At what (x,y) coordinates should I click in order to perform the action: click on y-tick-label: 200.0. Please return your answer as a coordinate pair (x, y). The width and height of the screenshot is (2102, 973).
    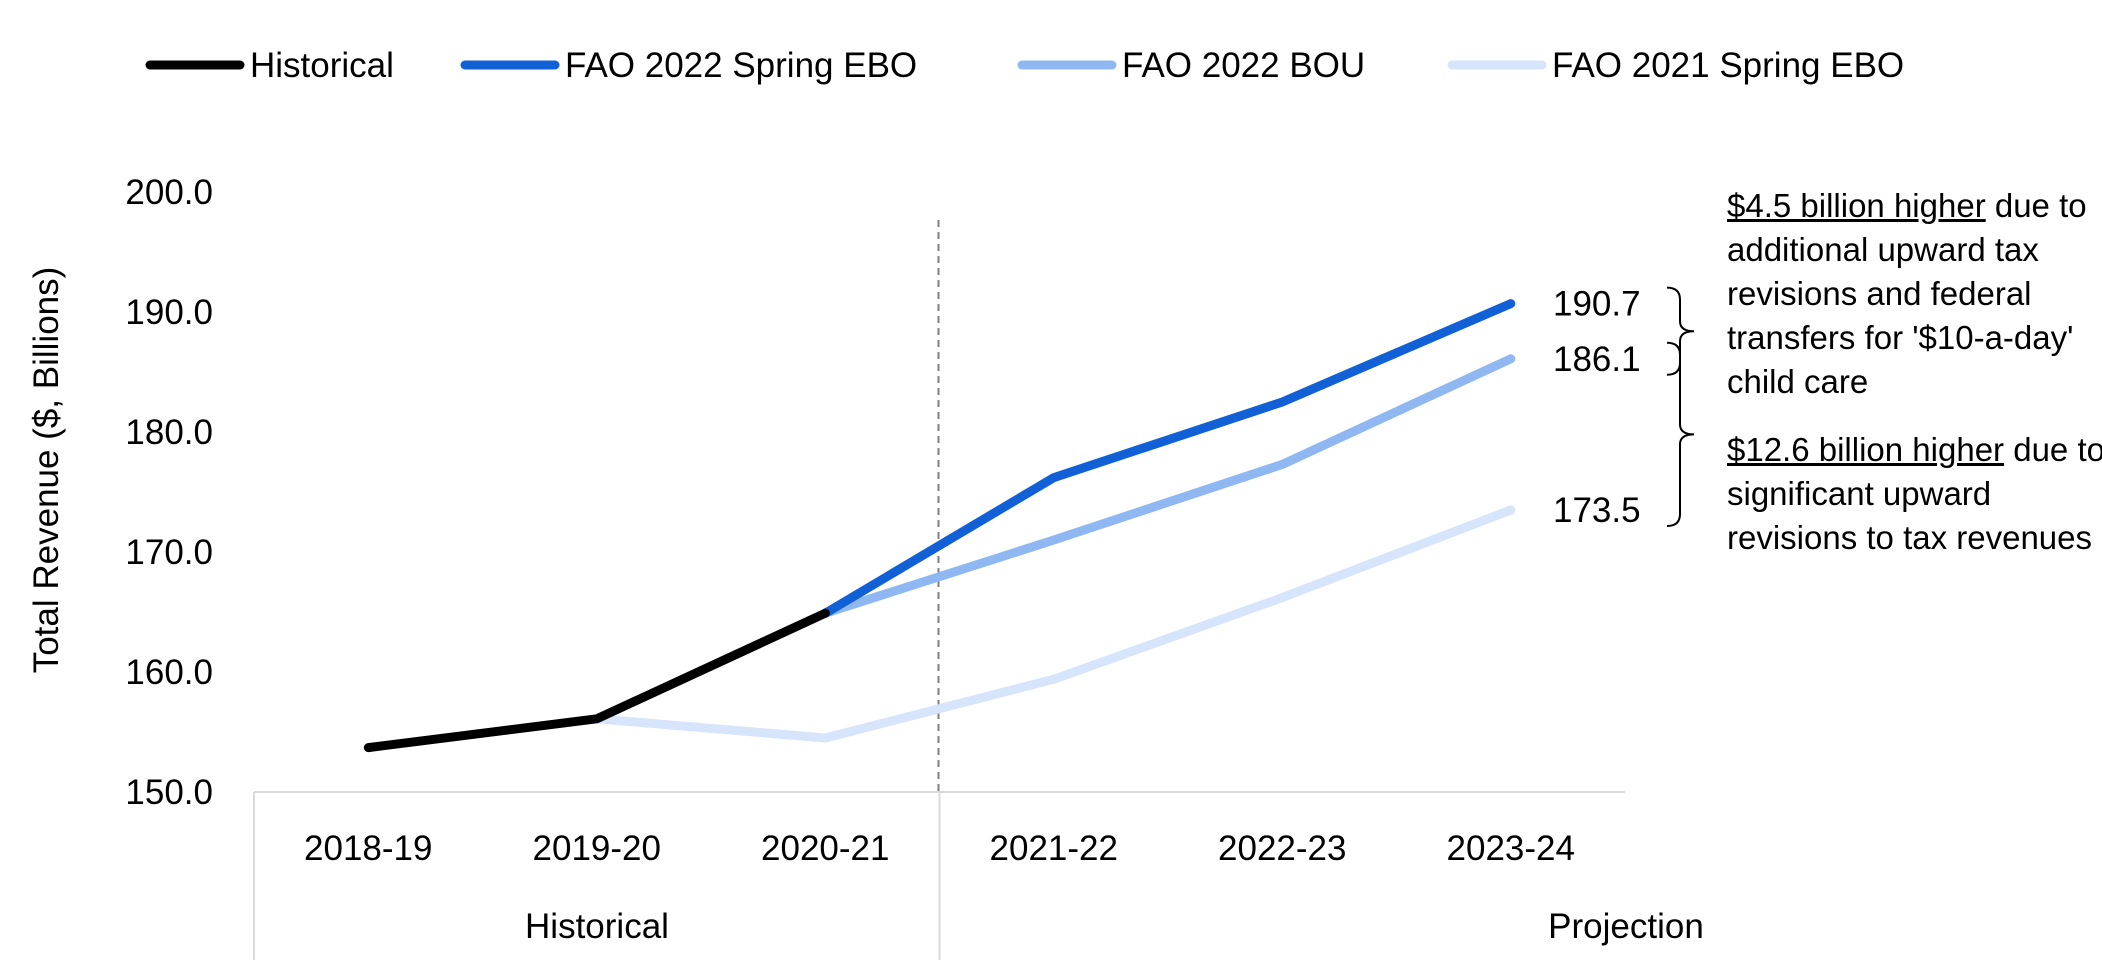
    Looking at the image, I should click on (169, 192).